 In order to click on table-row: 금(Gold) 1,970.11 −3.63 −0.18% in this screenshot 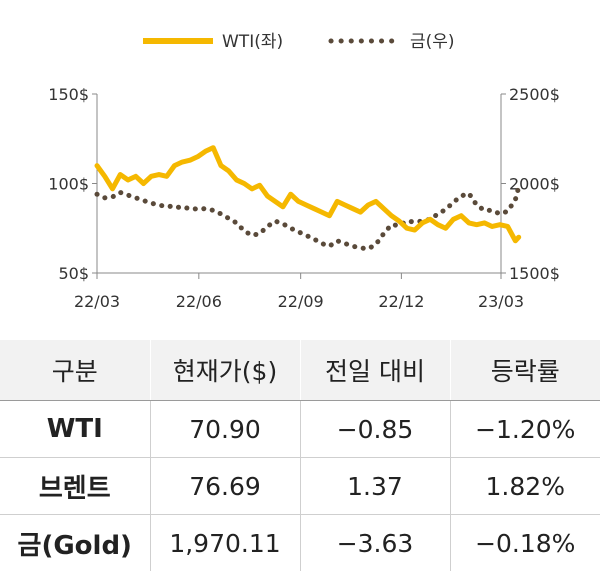, I will do `click(300, 543)`.